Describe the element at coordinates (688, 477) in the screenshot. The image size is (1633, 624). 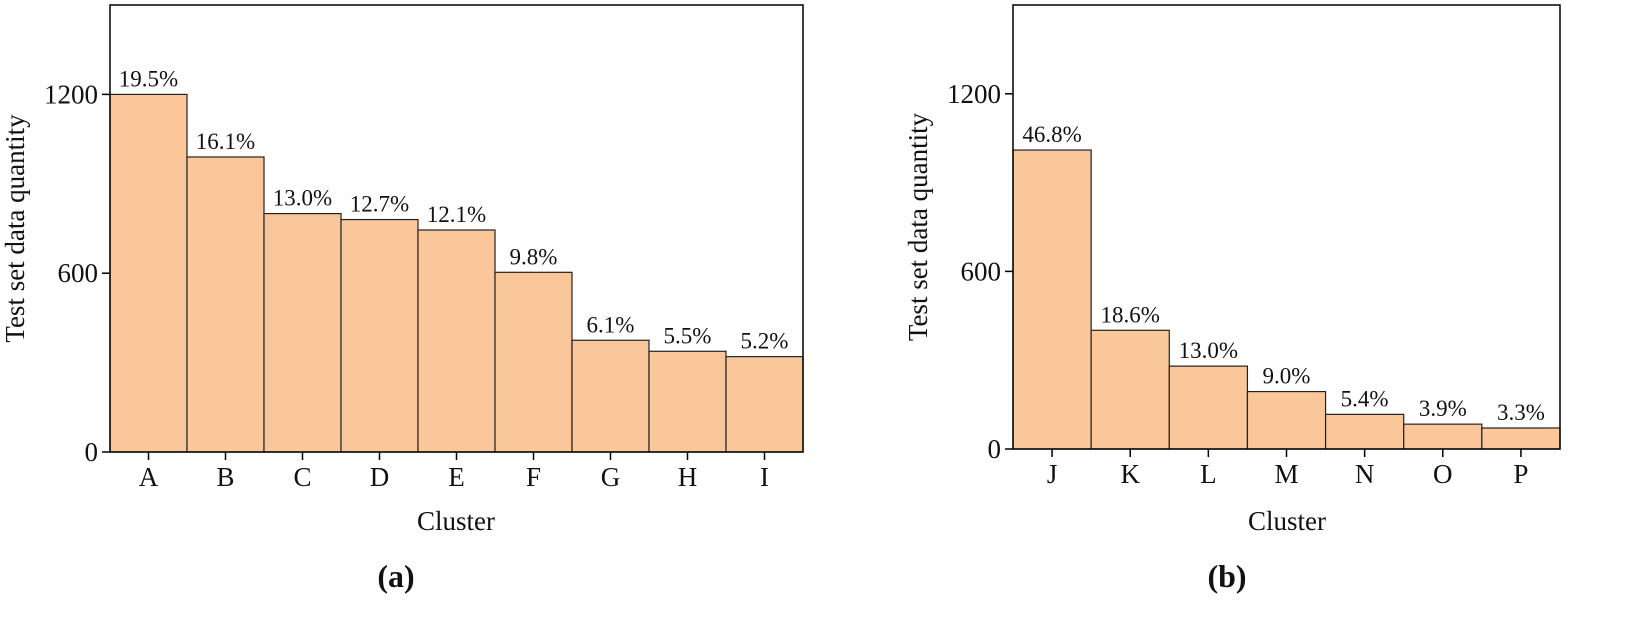
I see `x-tick-label: H` at that location.